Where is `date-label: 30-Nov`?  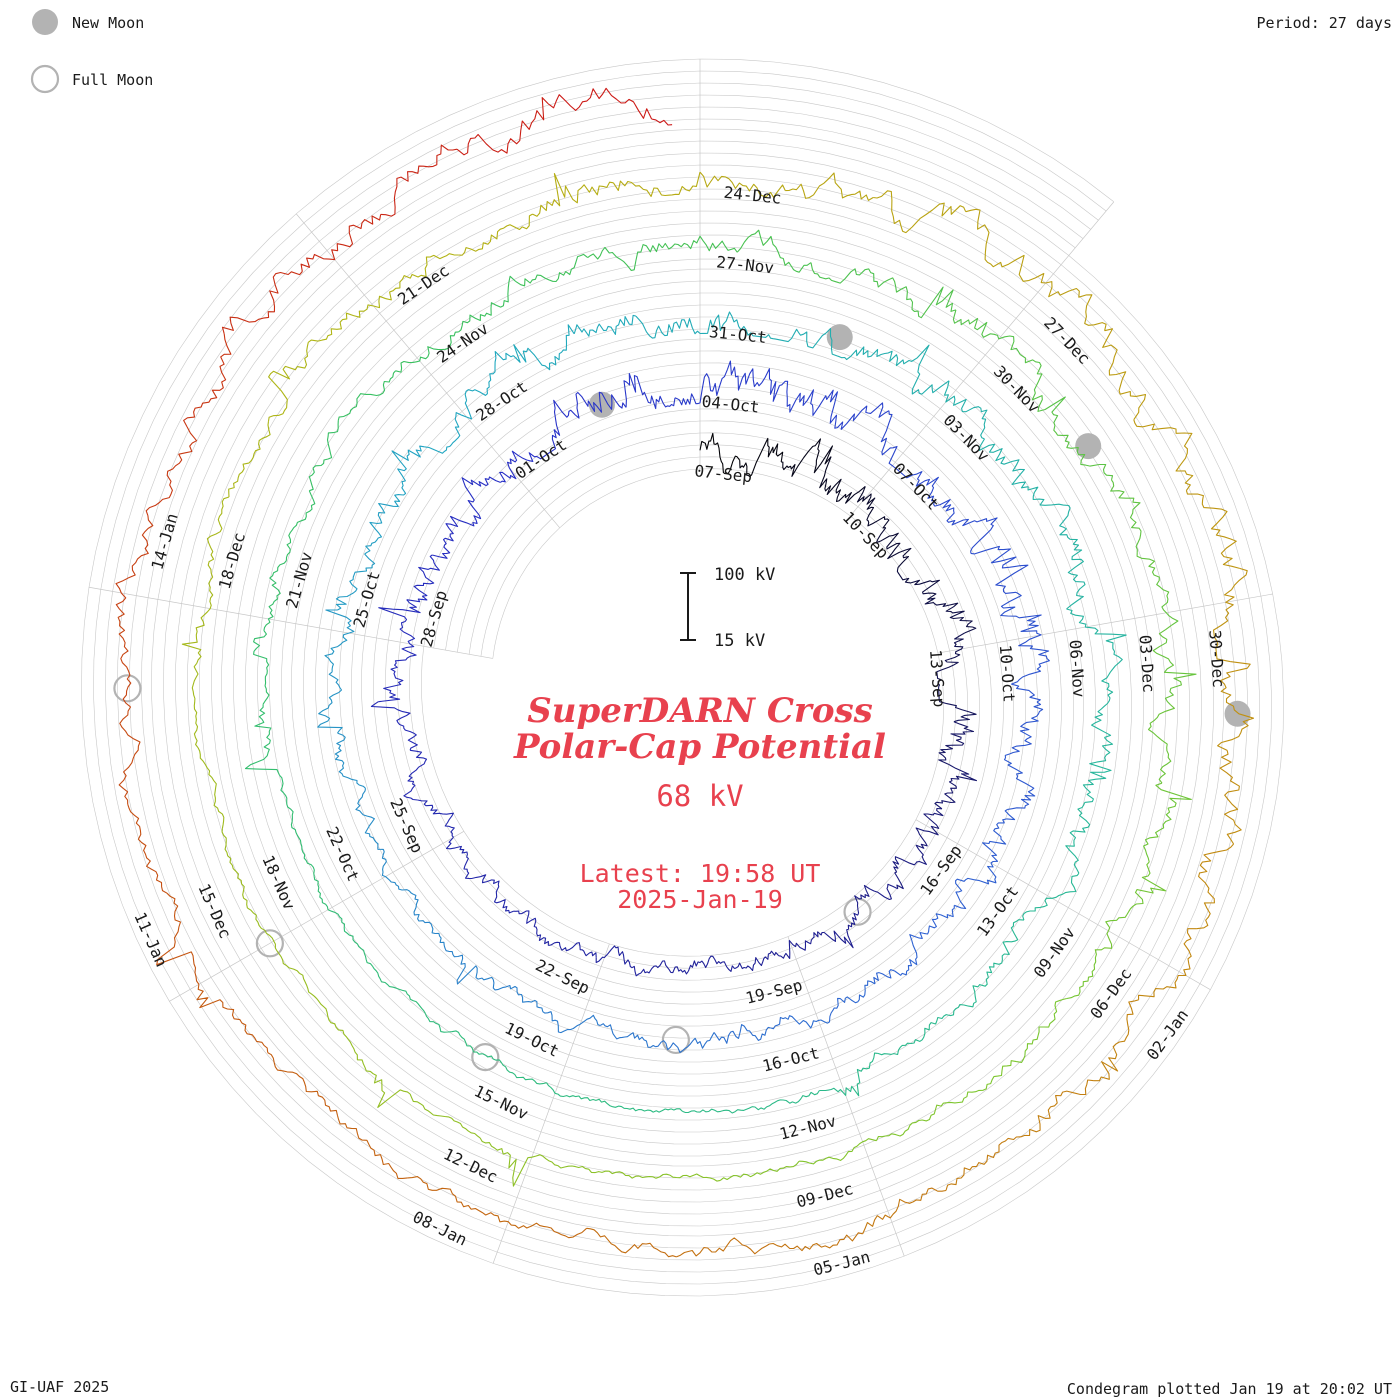
date-label: 30-Nov is located at coordinates (1017, 389).